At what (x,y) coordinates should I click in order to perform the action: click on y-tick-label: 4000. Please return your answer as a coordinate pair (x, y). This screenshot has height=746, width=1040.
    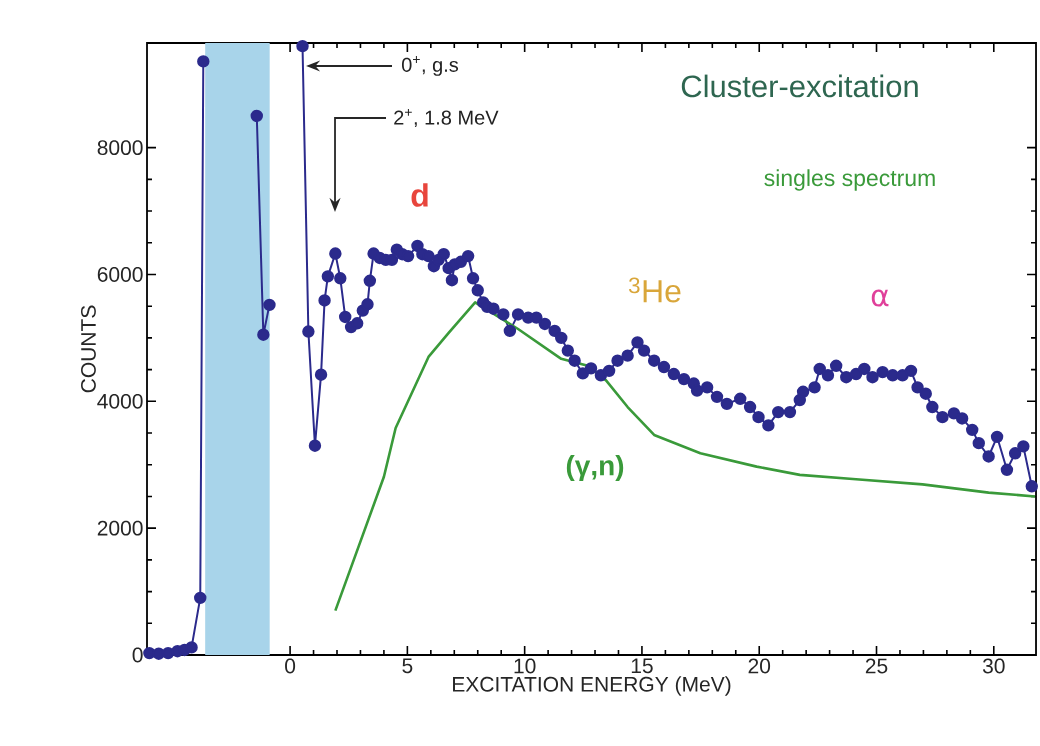
    Looking at the image, I should click on (120, 401).